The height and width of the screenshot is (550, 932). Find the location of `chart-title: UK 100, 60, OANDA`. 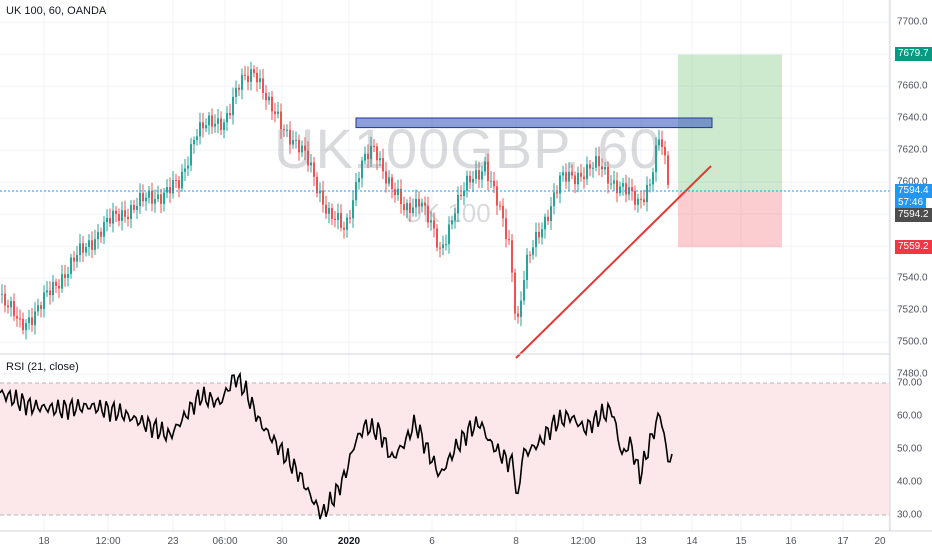

chart-title: UK 100, 60, OANDA is located at coordinates (56, 11).